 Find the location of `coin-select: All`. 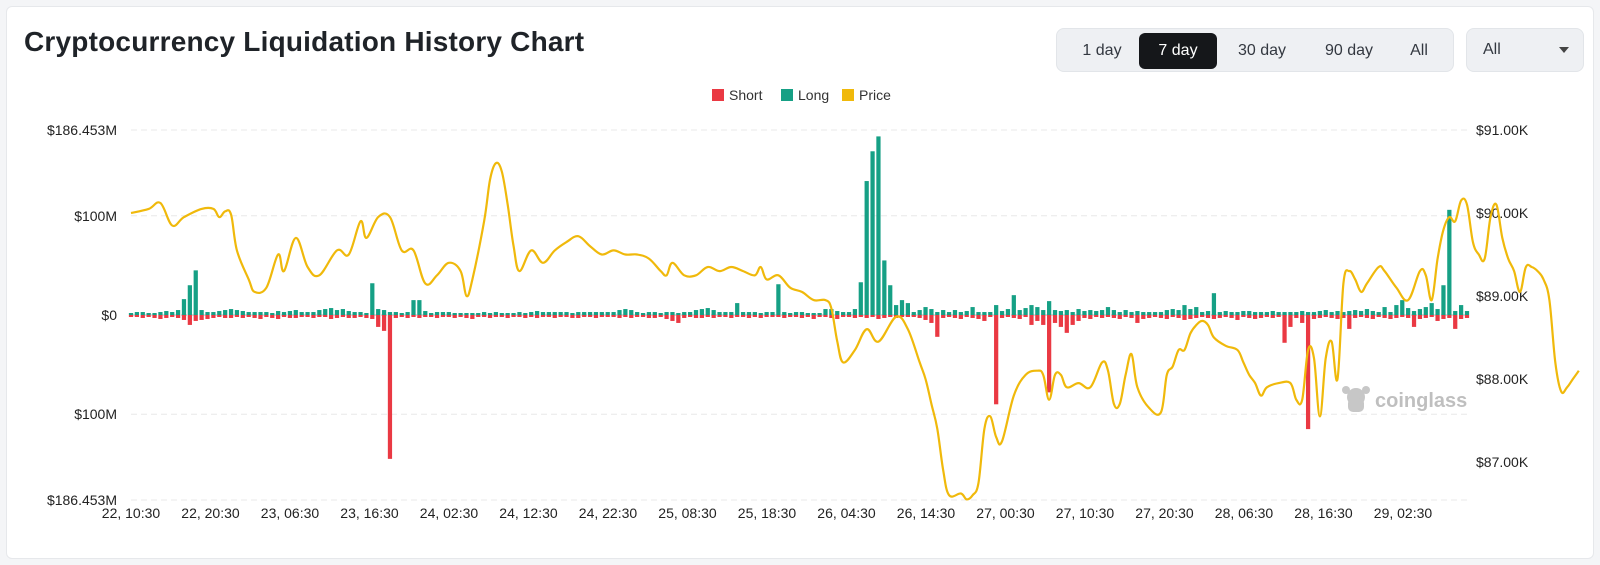

coin-select: All is located at coordinates (1525, 50).